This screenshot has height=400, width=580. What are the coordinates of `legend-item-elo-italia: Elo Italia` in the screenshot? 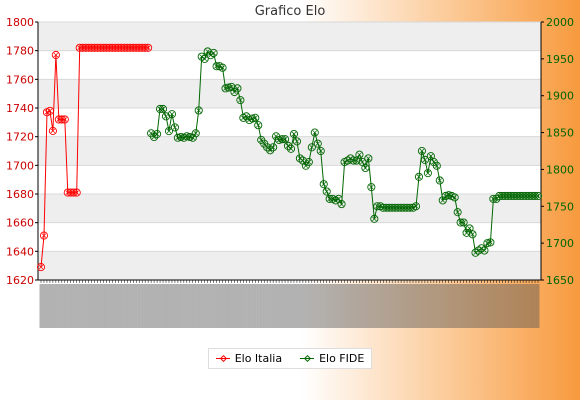 It's located at (248, 358).